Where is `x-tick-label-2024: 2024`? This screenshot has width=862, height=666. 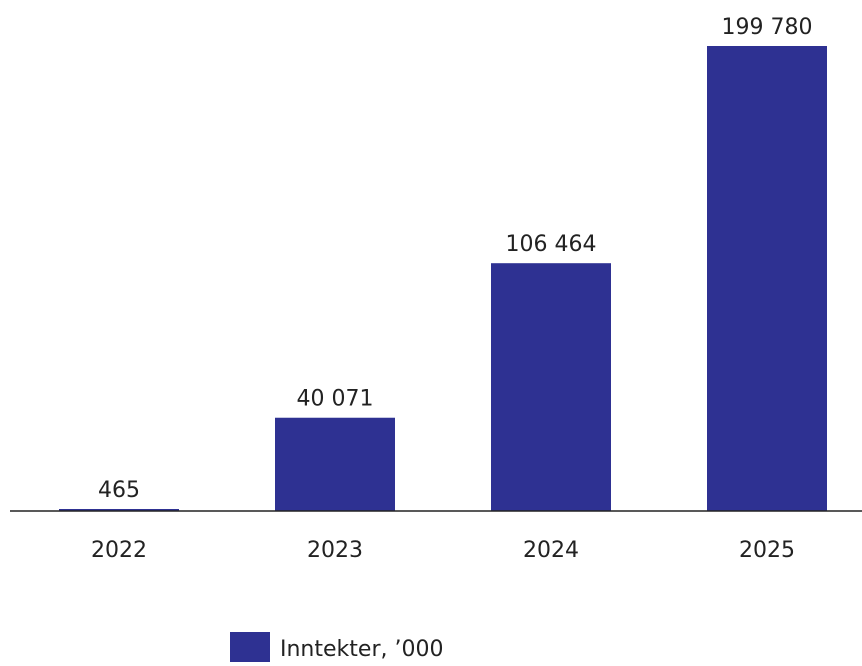
x-tick-label-2024: 2024 is located at coordinates (551, 550).